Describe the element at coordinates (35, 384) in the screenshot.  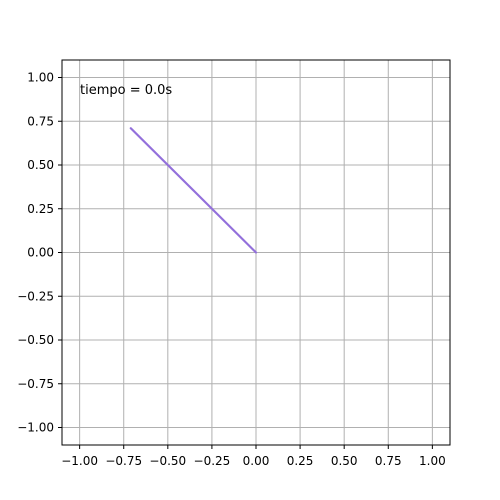
I see `y-tick-label: −0.75` at that location.